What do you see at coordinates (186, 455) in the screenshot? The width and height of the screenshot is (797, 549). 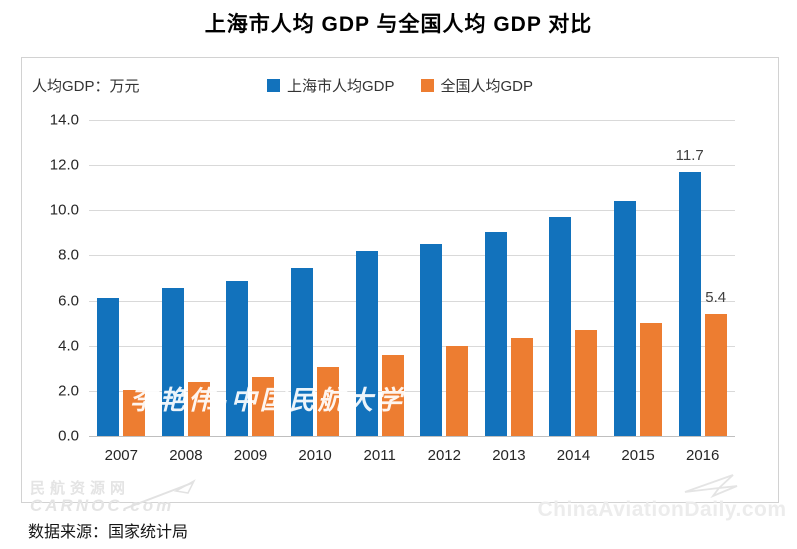 I see `x-tick-label: 2008` at bounding box center [186, 455].